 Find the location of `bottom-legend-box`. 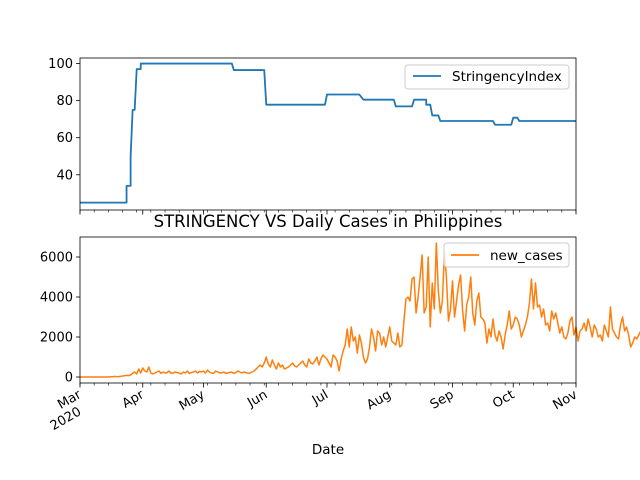

bottom-legend-box is located at coordinates (506, 255).